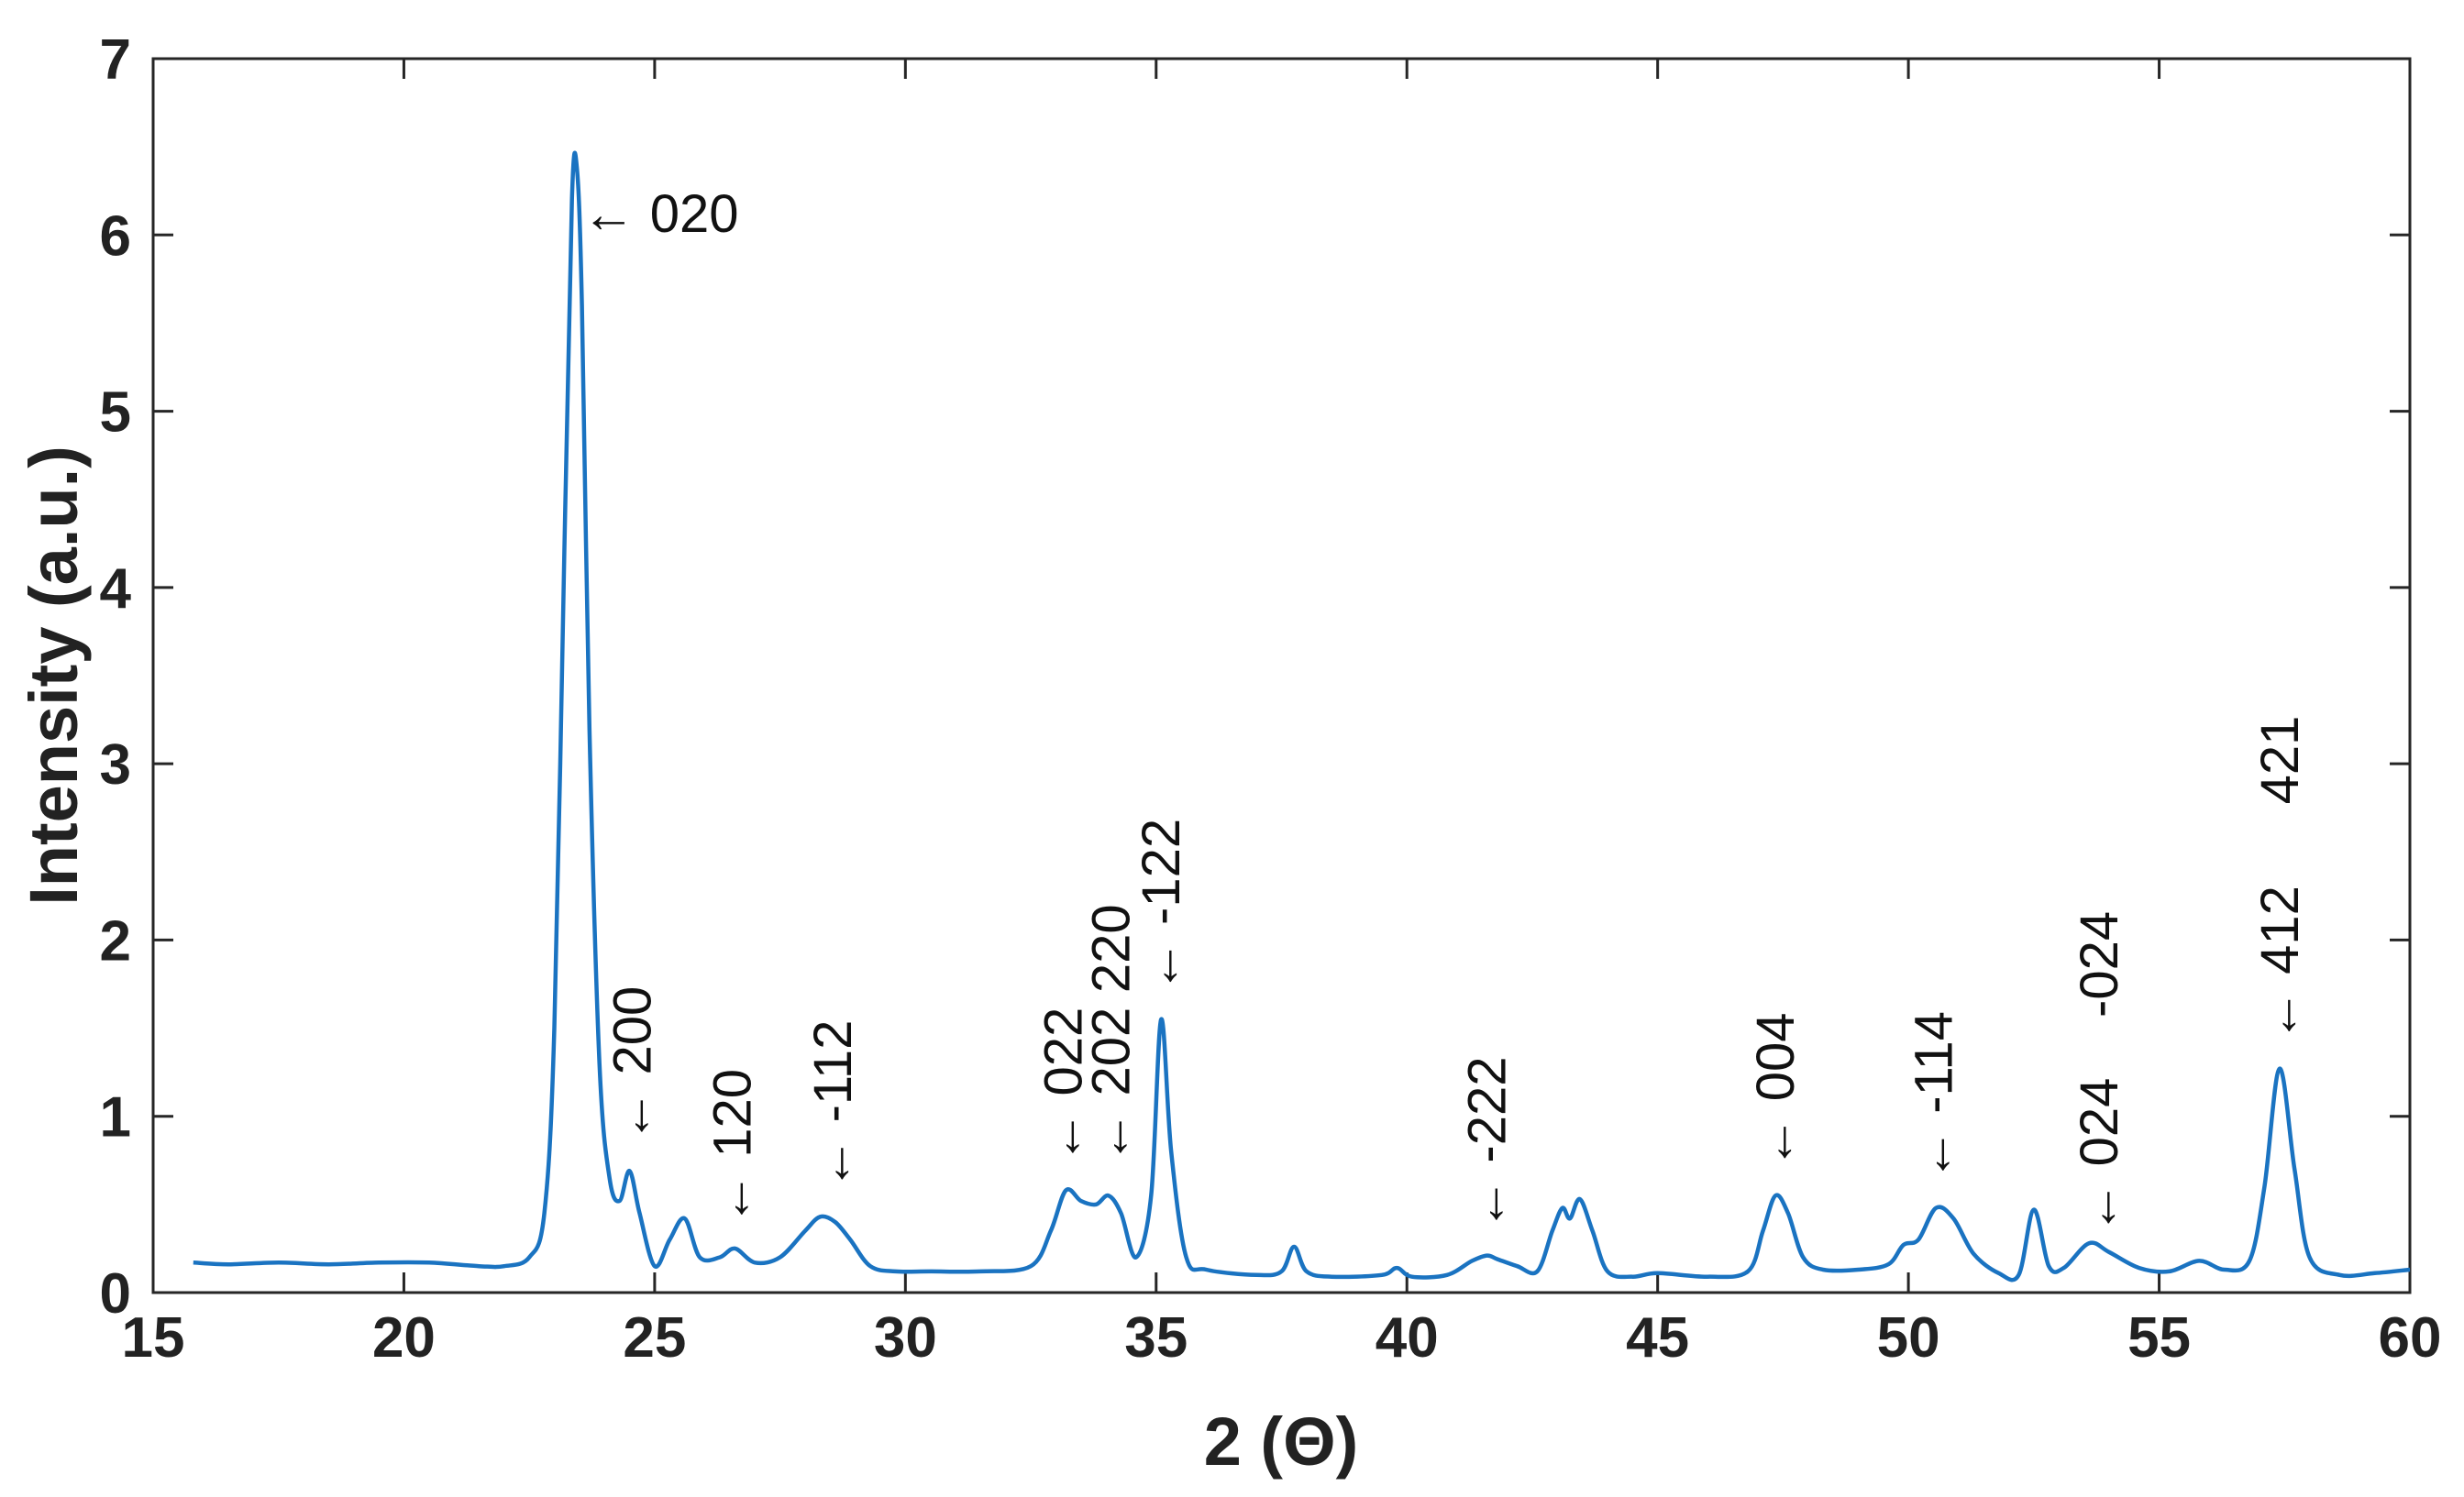  I want to click on y-axis-label: Intensity (a.u.), so click(54, 676).